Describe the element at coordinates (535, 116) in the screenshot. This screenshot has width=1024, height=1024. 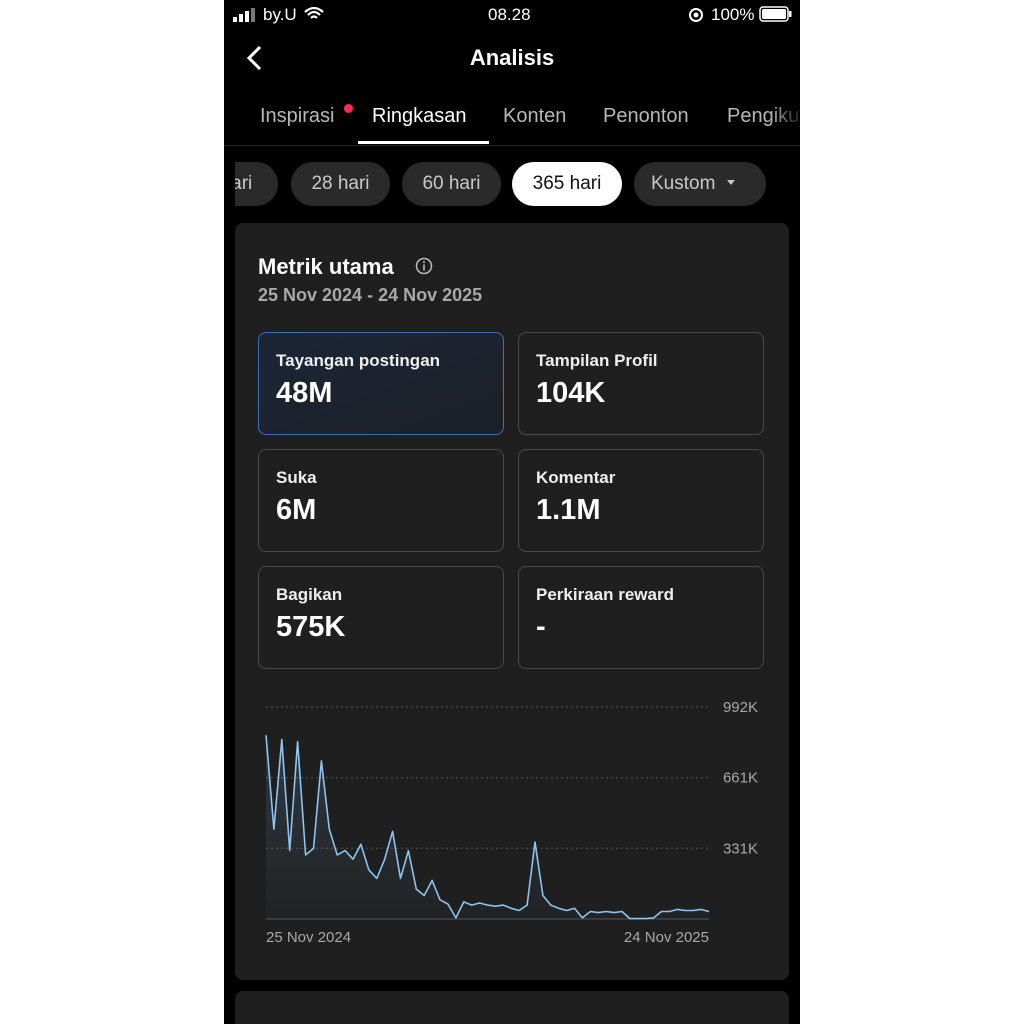
I see `tab: Konten` at that location.